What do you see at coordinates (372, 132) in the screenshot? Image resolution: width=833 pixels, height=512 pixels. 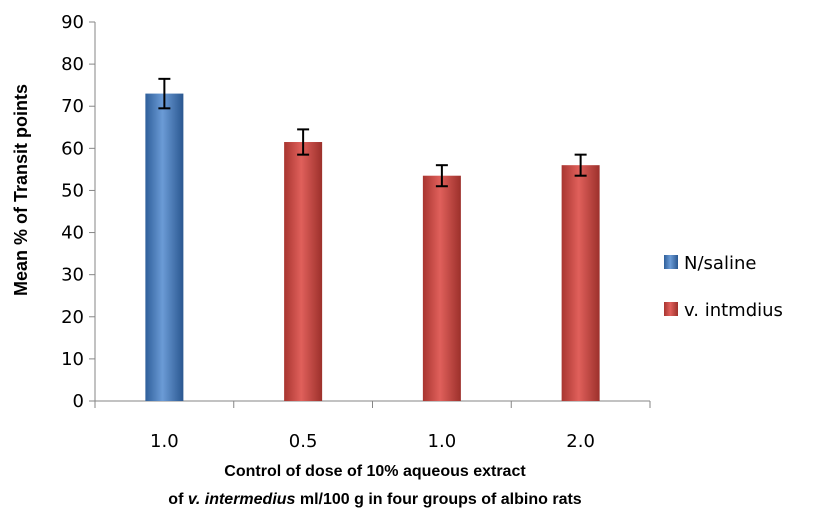 I see `error-bars` at bounding box center [372, 132].